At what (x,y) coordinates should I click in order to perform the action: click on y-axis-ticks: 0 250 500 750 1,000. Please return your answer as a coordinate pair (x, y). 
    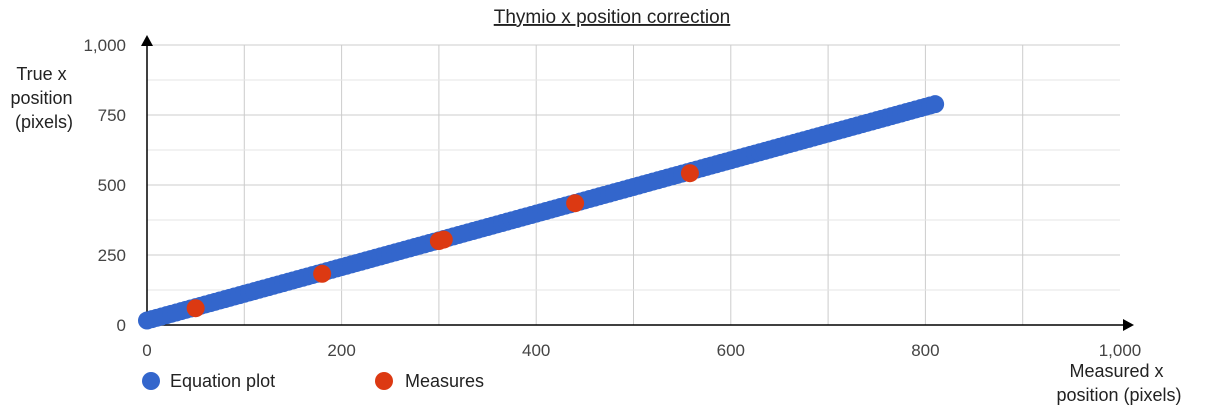
    Looking at the image, I should click on (104, 185).